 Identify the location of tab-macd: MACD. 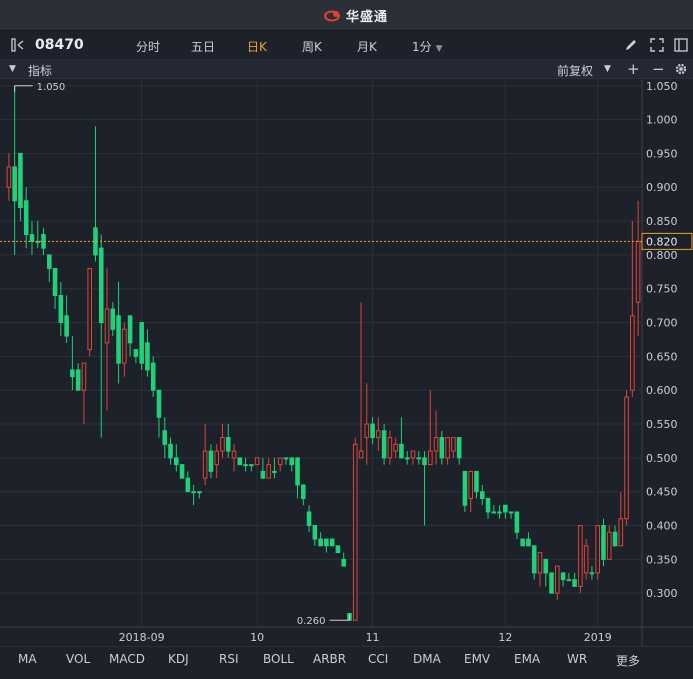
(127, 659).